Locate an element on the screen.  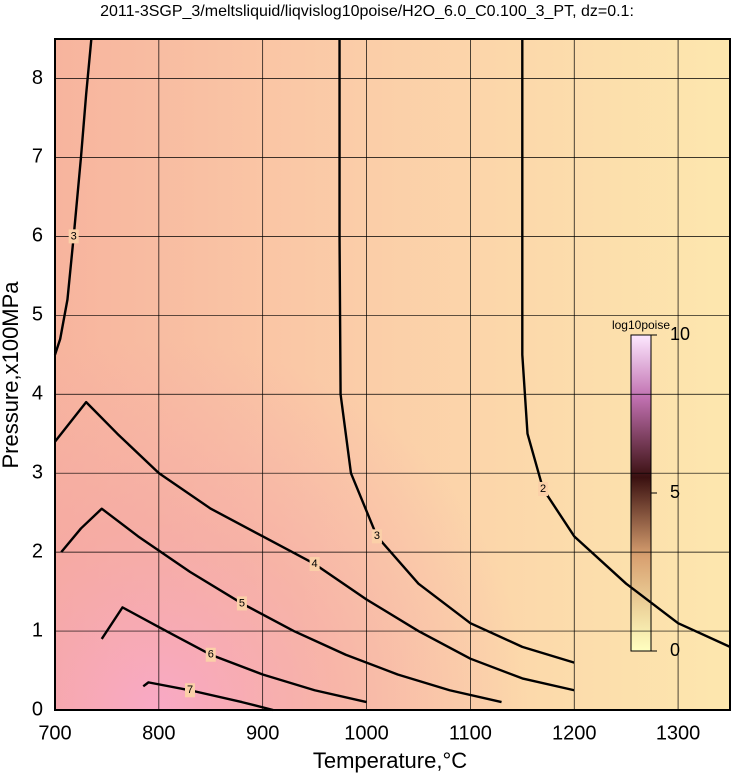
y-tick-label: 2 is located at coordinates (37, 551).